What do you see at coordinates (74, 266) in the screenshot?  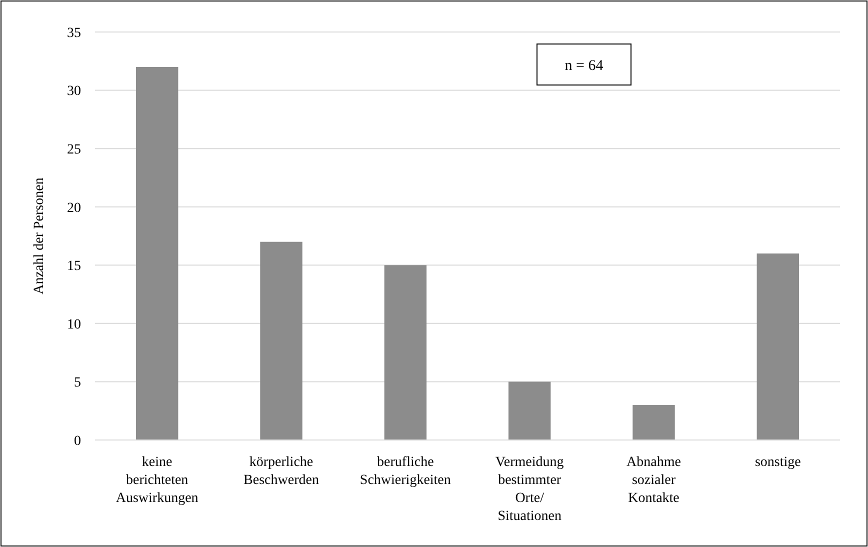 I see `y-tick-label: 15` at bounding box center [74, 266].